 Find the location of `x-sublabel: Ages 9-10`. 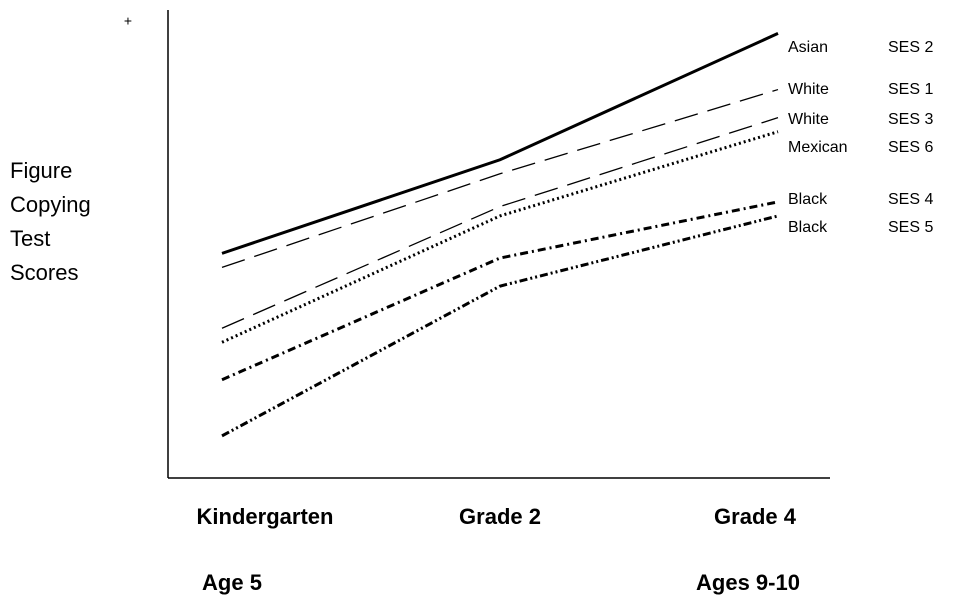

x-sublabel: Ages 9-10 is located at coordinates (748, 582).